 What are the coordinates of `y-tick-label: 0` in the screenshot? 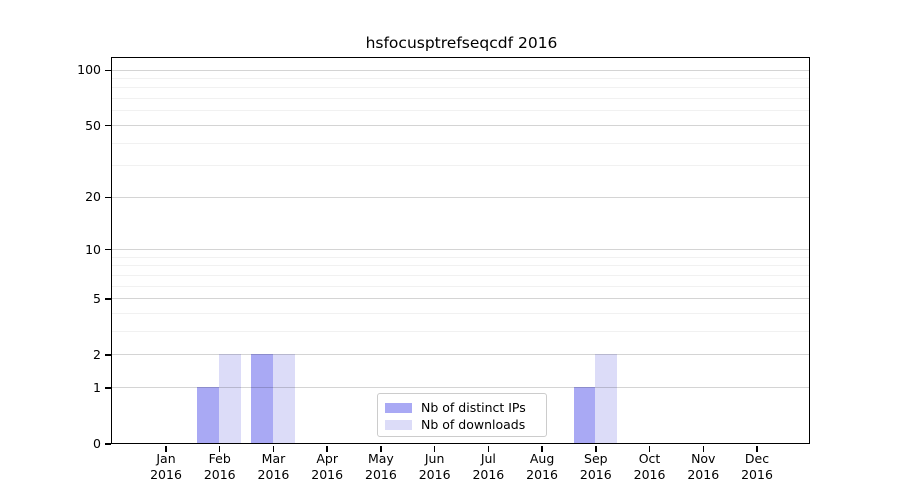 It's located at (97, 443).